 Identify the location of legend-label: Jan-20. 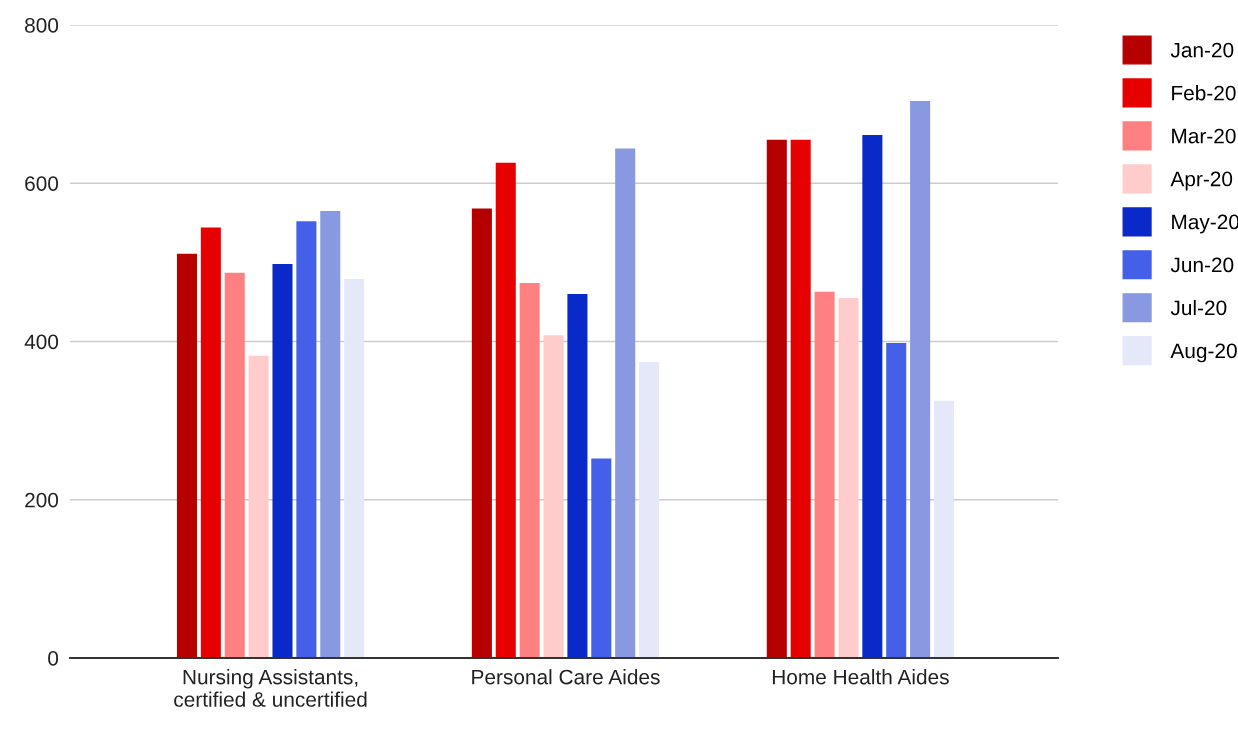
(1202, 50).